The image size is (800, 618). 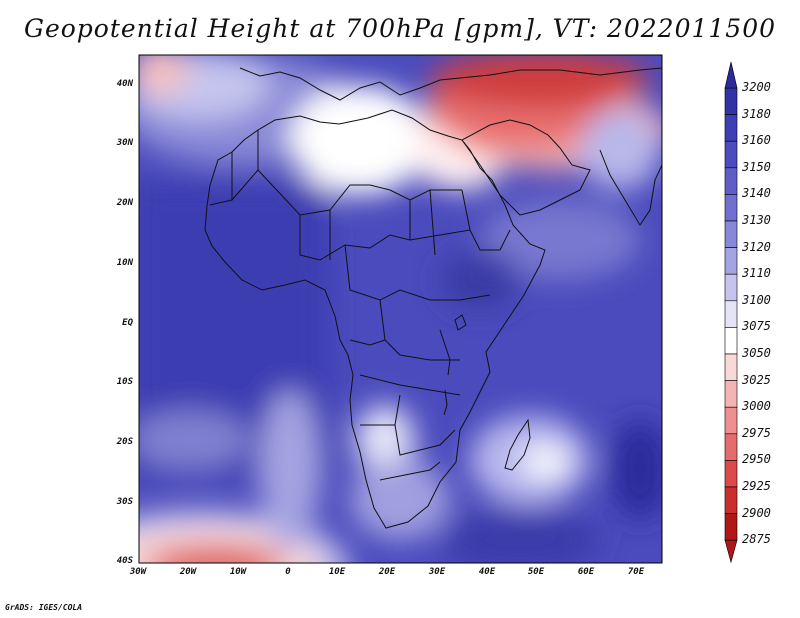 What do you see at coordinates (517, 444) in the screenshot?
I see `madagascar-coastline` at bounding box center [517, 444].